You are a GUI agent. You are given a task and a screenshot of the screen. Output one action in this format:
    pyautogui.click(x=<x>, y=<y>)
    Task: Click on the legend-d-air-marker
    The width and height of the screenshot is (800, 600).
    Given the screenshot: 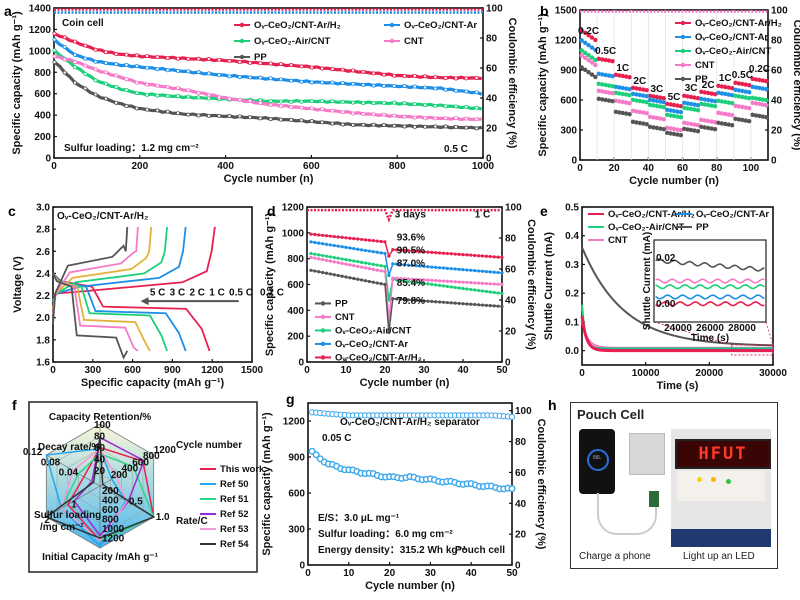 What is the action you would take?
    pyautogui.click(x=323, y=330)
    